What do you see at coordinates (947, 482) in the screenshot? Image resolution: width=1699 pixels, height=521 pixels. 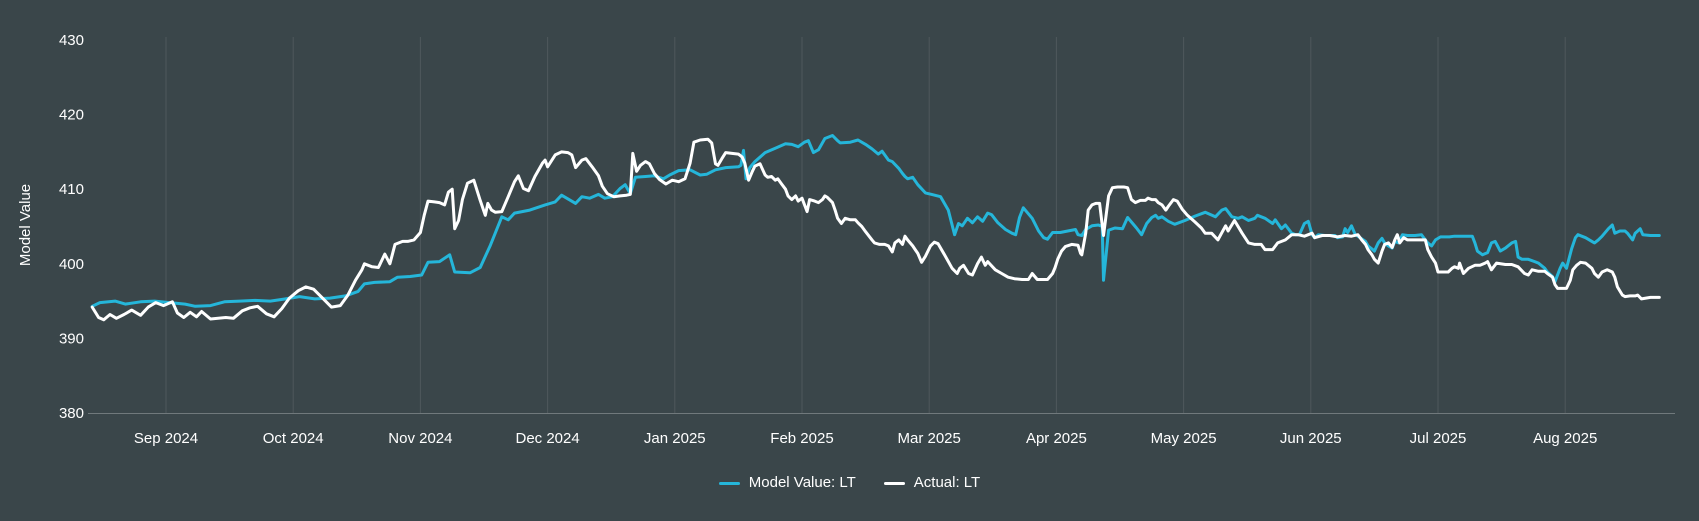 I see `legend-label-actual: Actual: LT` at bounding box center [947, 482].